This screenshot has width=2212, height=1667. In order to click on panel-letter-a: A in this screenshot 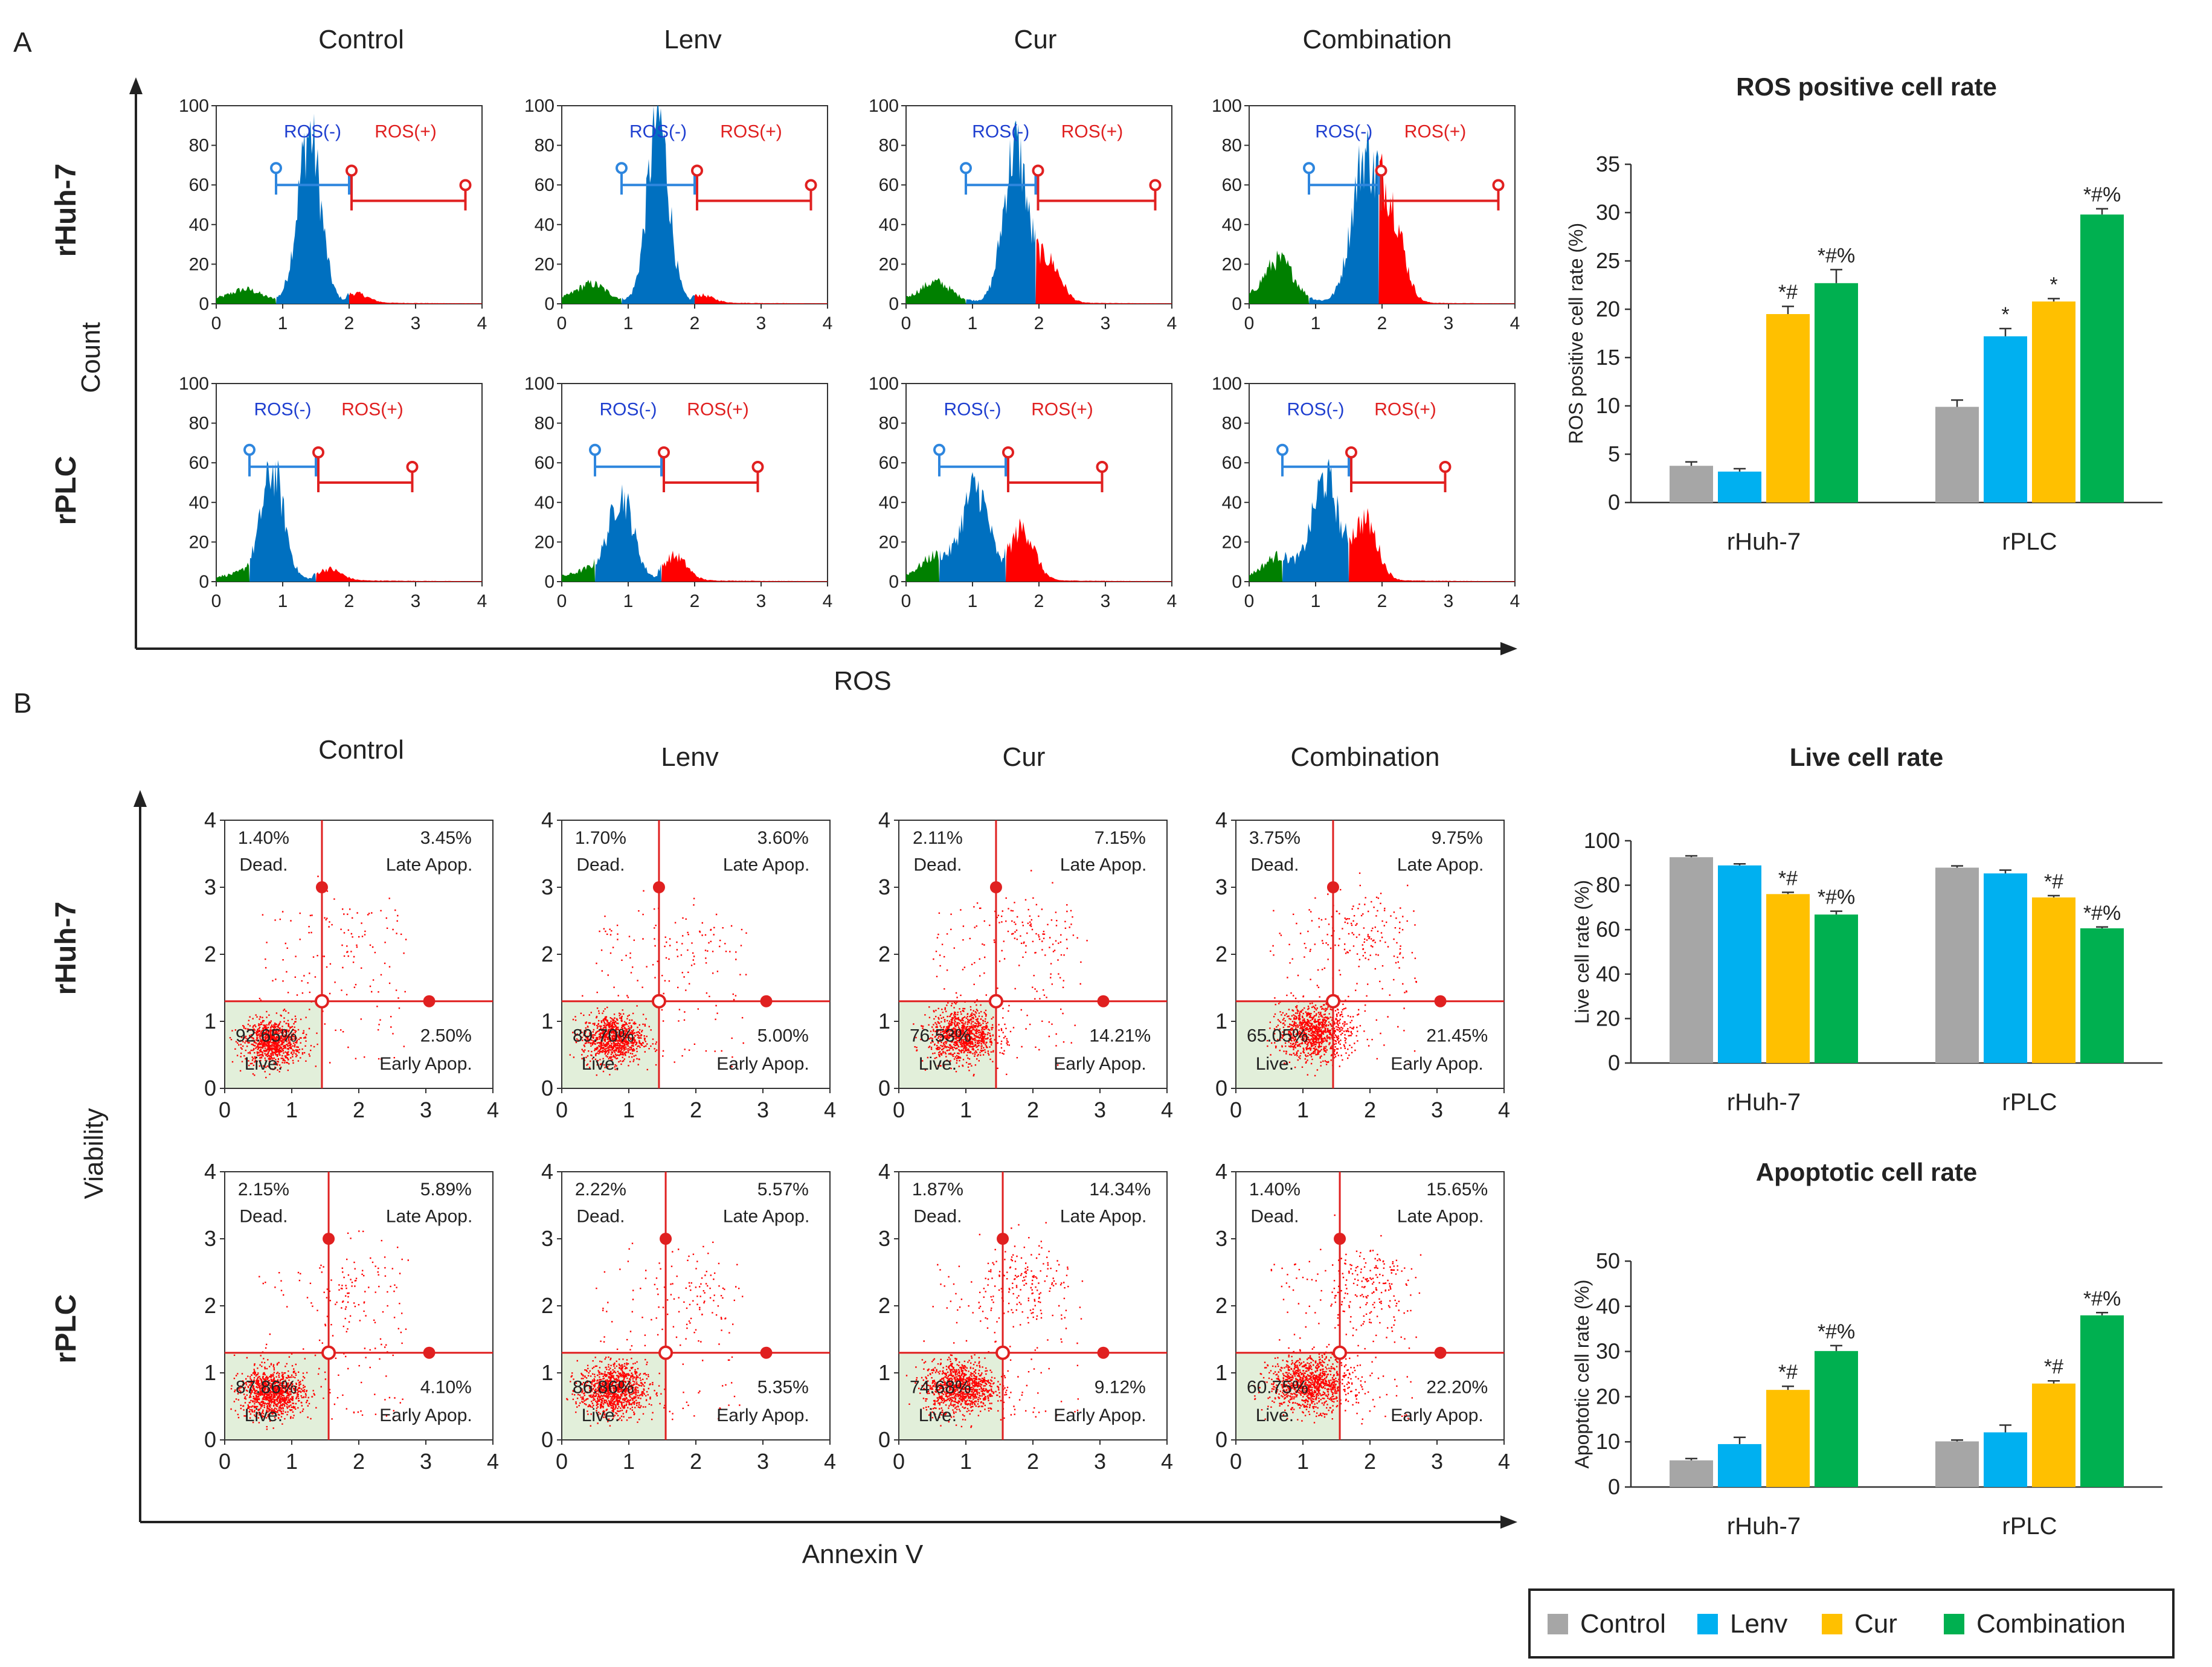, I will do `click(22, 42)`.